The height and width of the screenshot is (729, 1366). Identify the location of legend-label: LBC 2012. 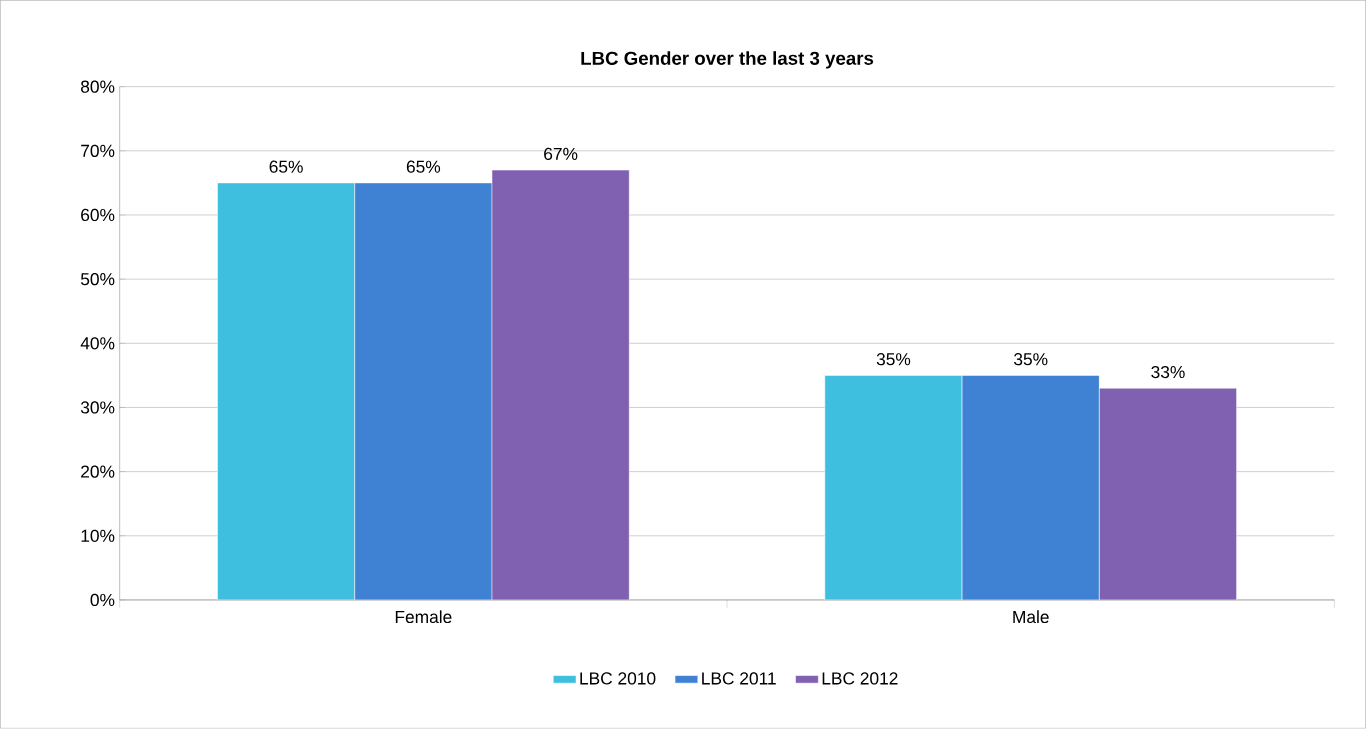
(860, 678).